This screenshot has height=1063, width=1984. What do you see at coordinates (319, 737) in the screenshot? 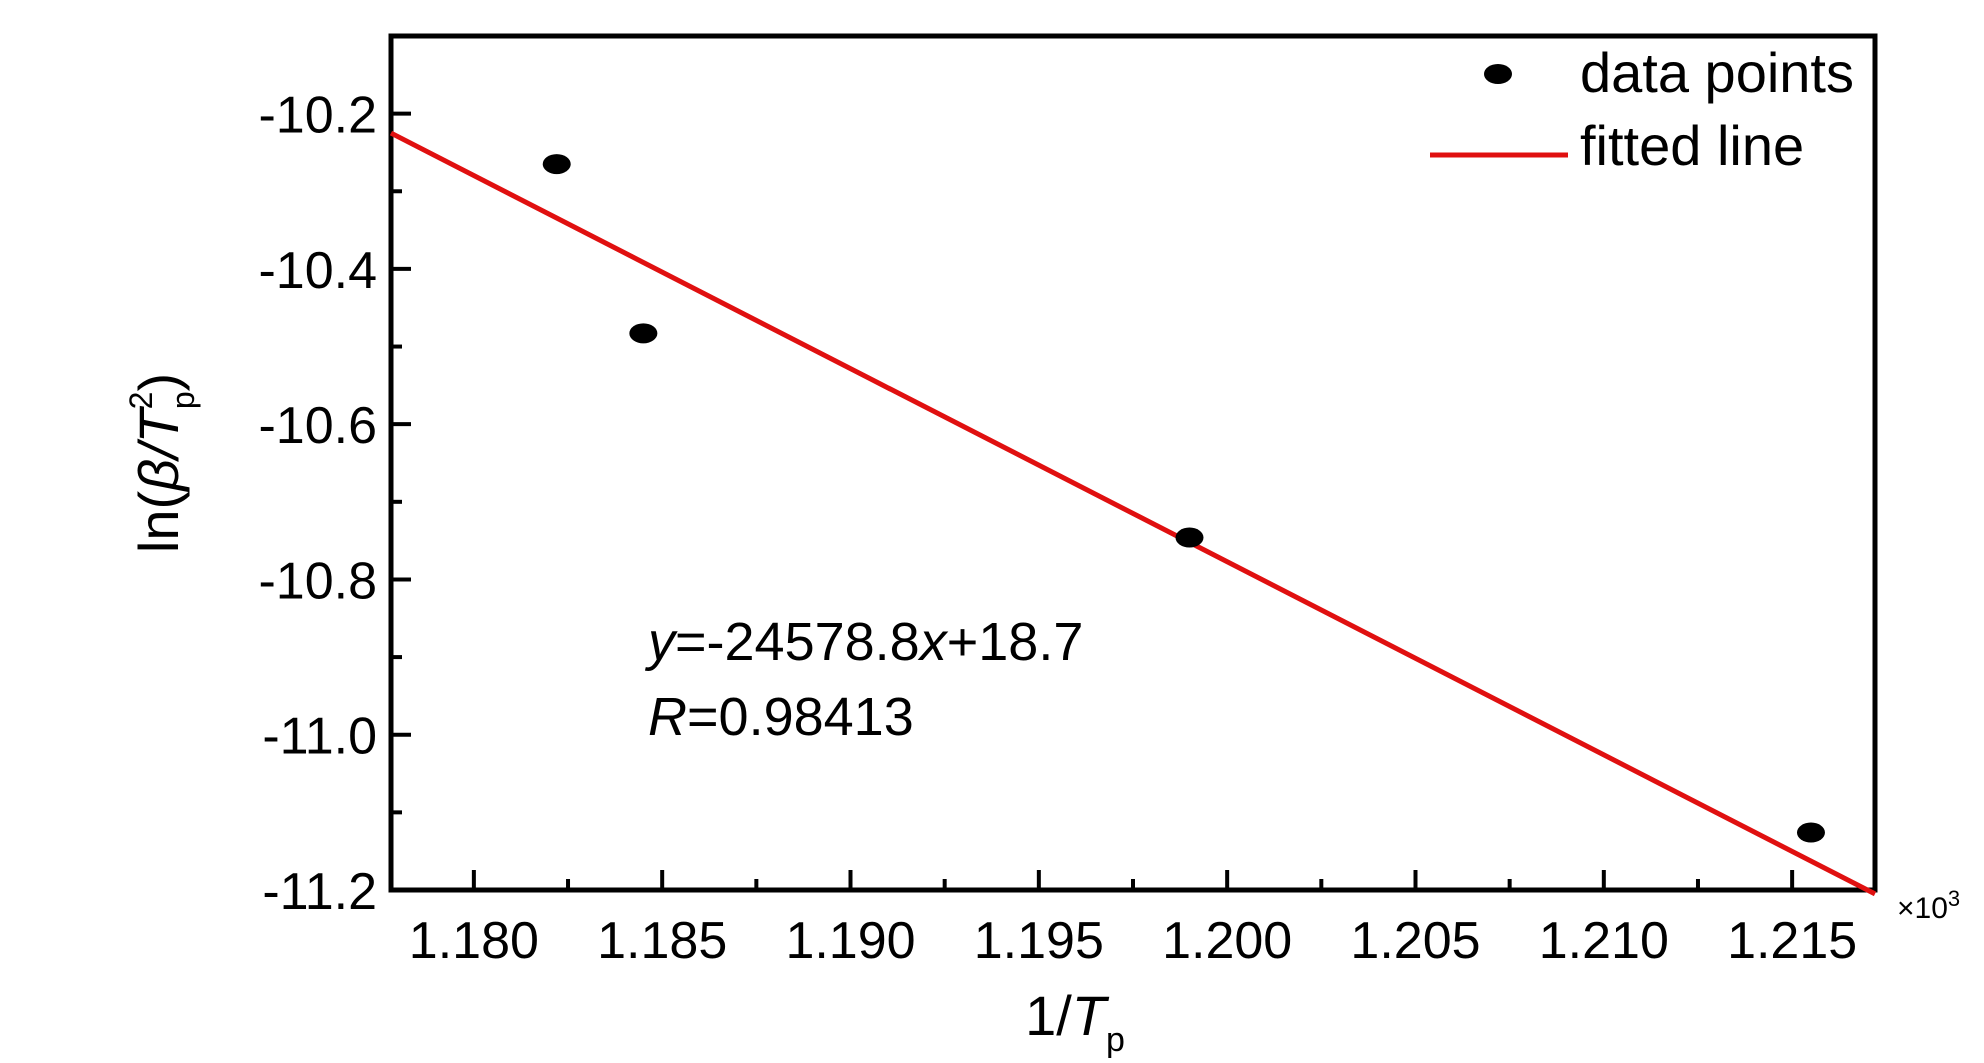
I see `y-tick-label: -11.0` at bounding box center [319, 737].